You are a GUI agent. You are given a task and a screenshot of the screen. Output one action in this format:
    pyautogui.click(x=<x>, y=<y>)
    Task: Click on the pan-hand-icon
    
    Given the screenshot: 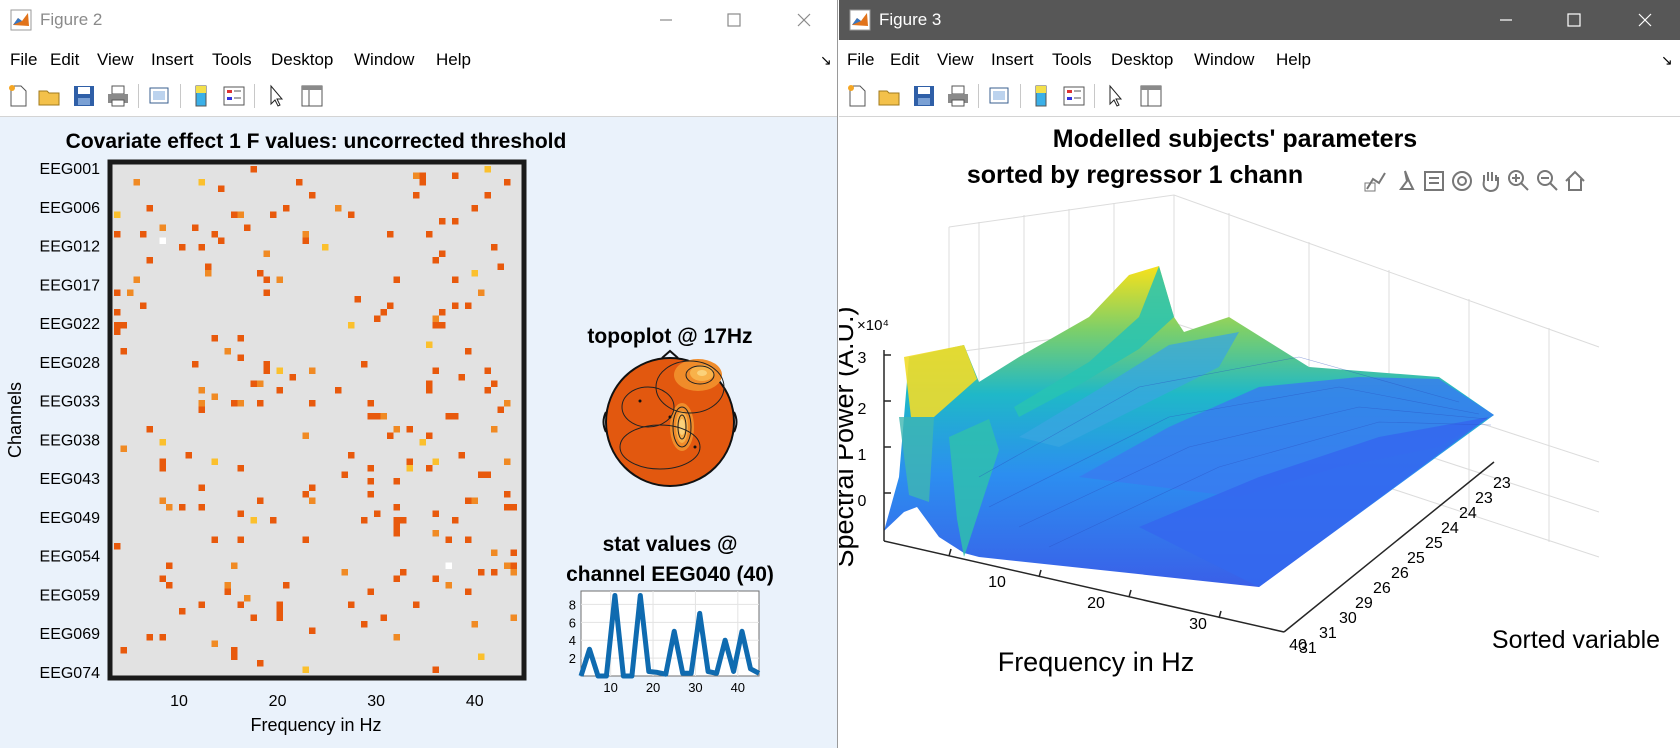 What is the action you would take?
    pyautogui.click(x=1490, y=182)
    